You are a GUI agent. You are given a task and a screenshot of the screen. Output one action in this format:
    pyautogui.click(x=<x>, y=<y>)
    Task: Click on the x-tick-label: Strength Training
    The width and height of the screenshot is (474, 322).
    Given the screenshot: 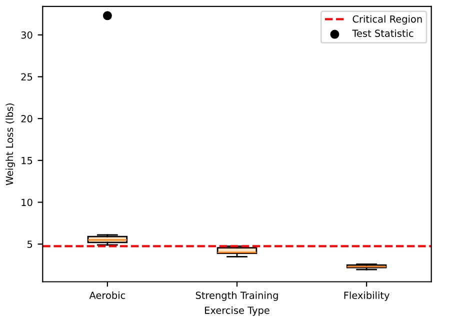 What is the action you would take?
    pyautogui.click(x=237, y=296)
    